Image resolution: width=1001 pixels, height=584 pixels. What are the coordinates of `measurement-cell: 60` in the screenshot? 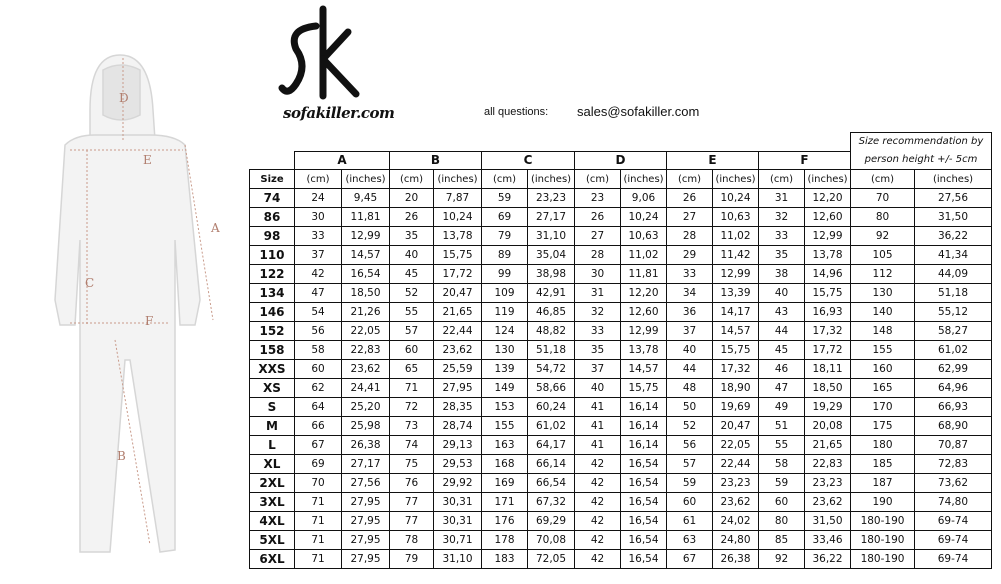 It's located at (318, 369).